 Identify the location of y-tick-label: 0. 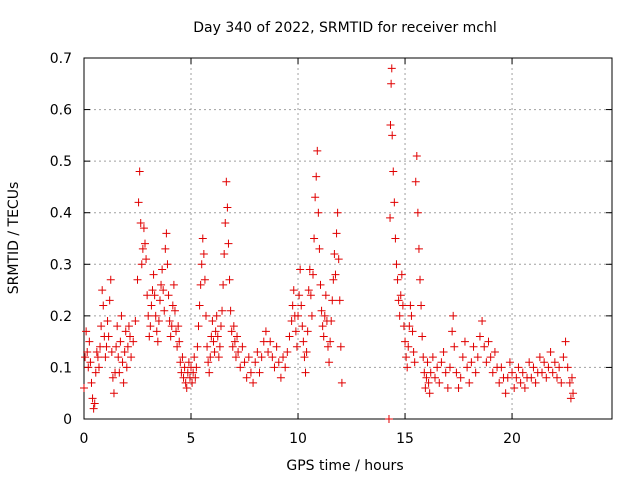
(67, 420).